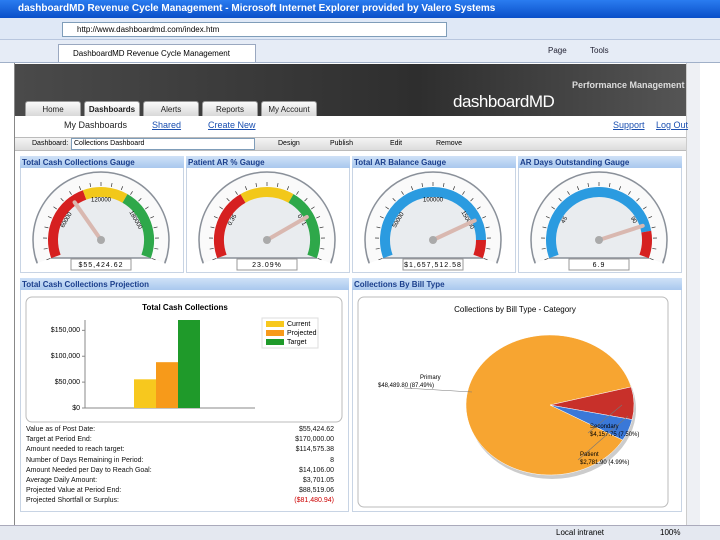  What do you see at coordinates (180, 480) in the screenshot?
I see `summary-row: Average Daily Amount: $3,701.05` at bounding box center [180, 480].